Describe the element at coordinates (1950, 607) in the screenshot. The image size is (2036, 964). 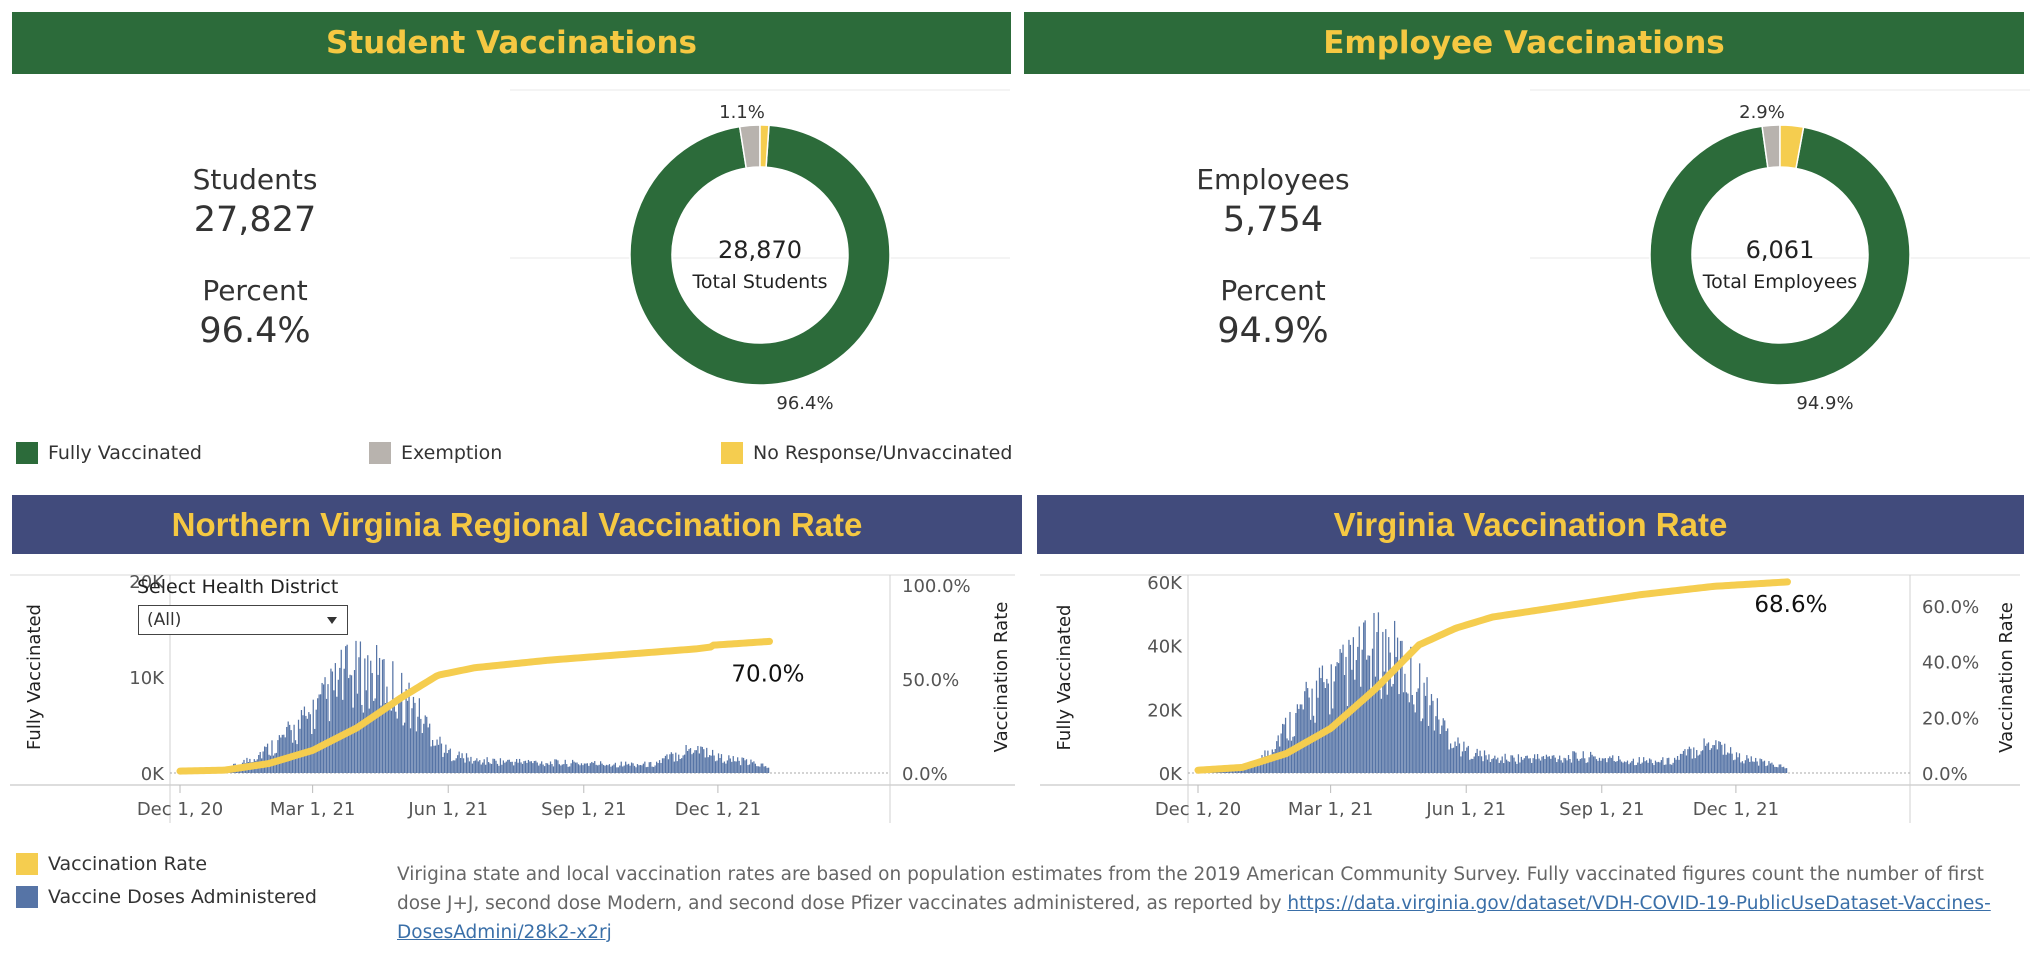
I see `y2-tick-label: 60.0%` at that location.